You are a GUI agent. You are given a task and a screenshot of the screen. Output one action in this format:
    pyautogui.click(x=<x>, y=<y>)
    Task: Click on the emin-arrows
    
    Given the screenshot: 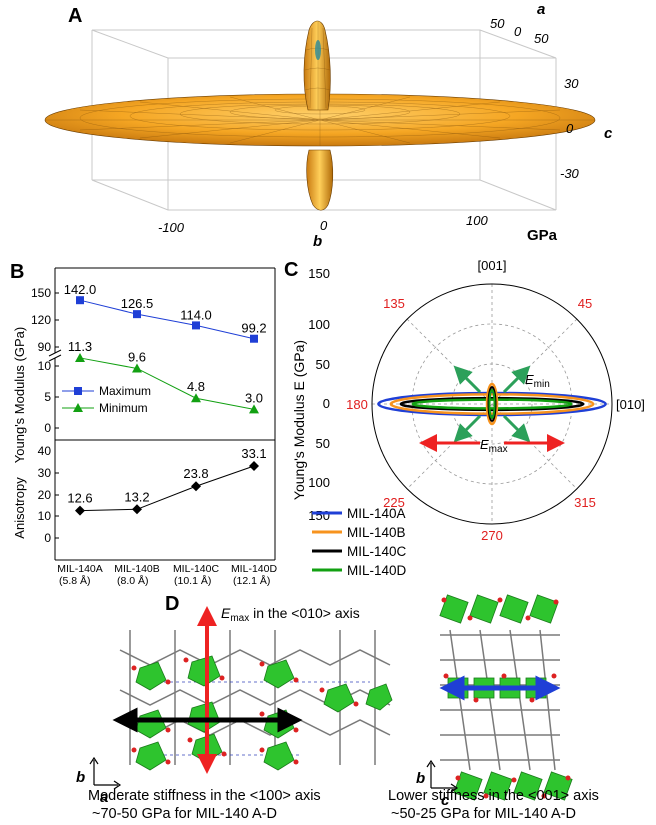 What is the action you would take?
    pyautogui.click(x=492, y=404)
    